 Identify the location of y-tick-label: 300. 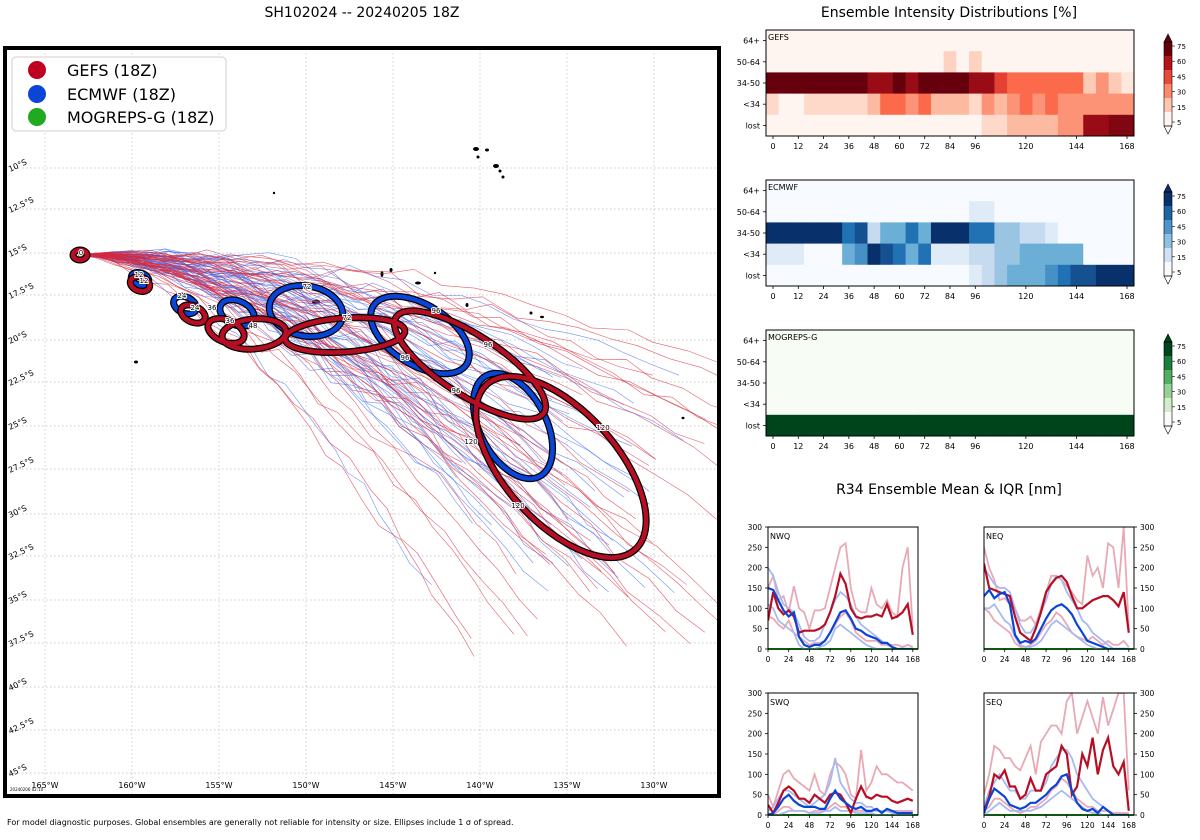
(1147, 693).